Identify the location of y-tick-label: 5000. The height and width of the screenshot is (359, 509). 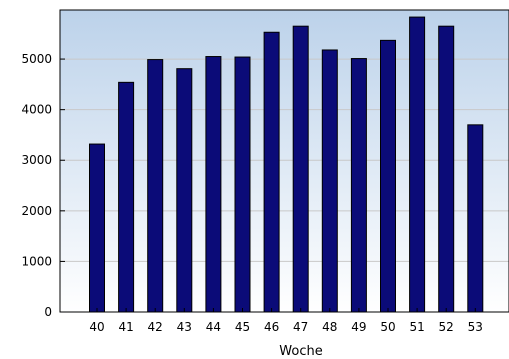
(36, 59).